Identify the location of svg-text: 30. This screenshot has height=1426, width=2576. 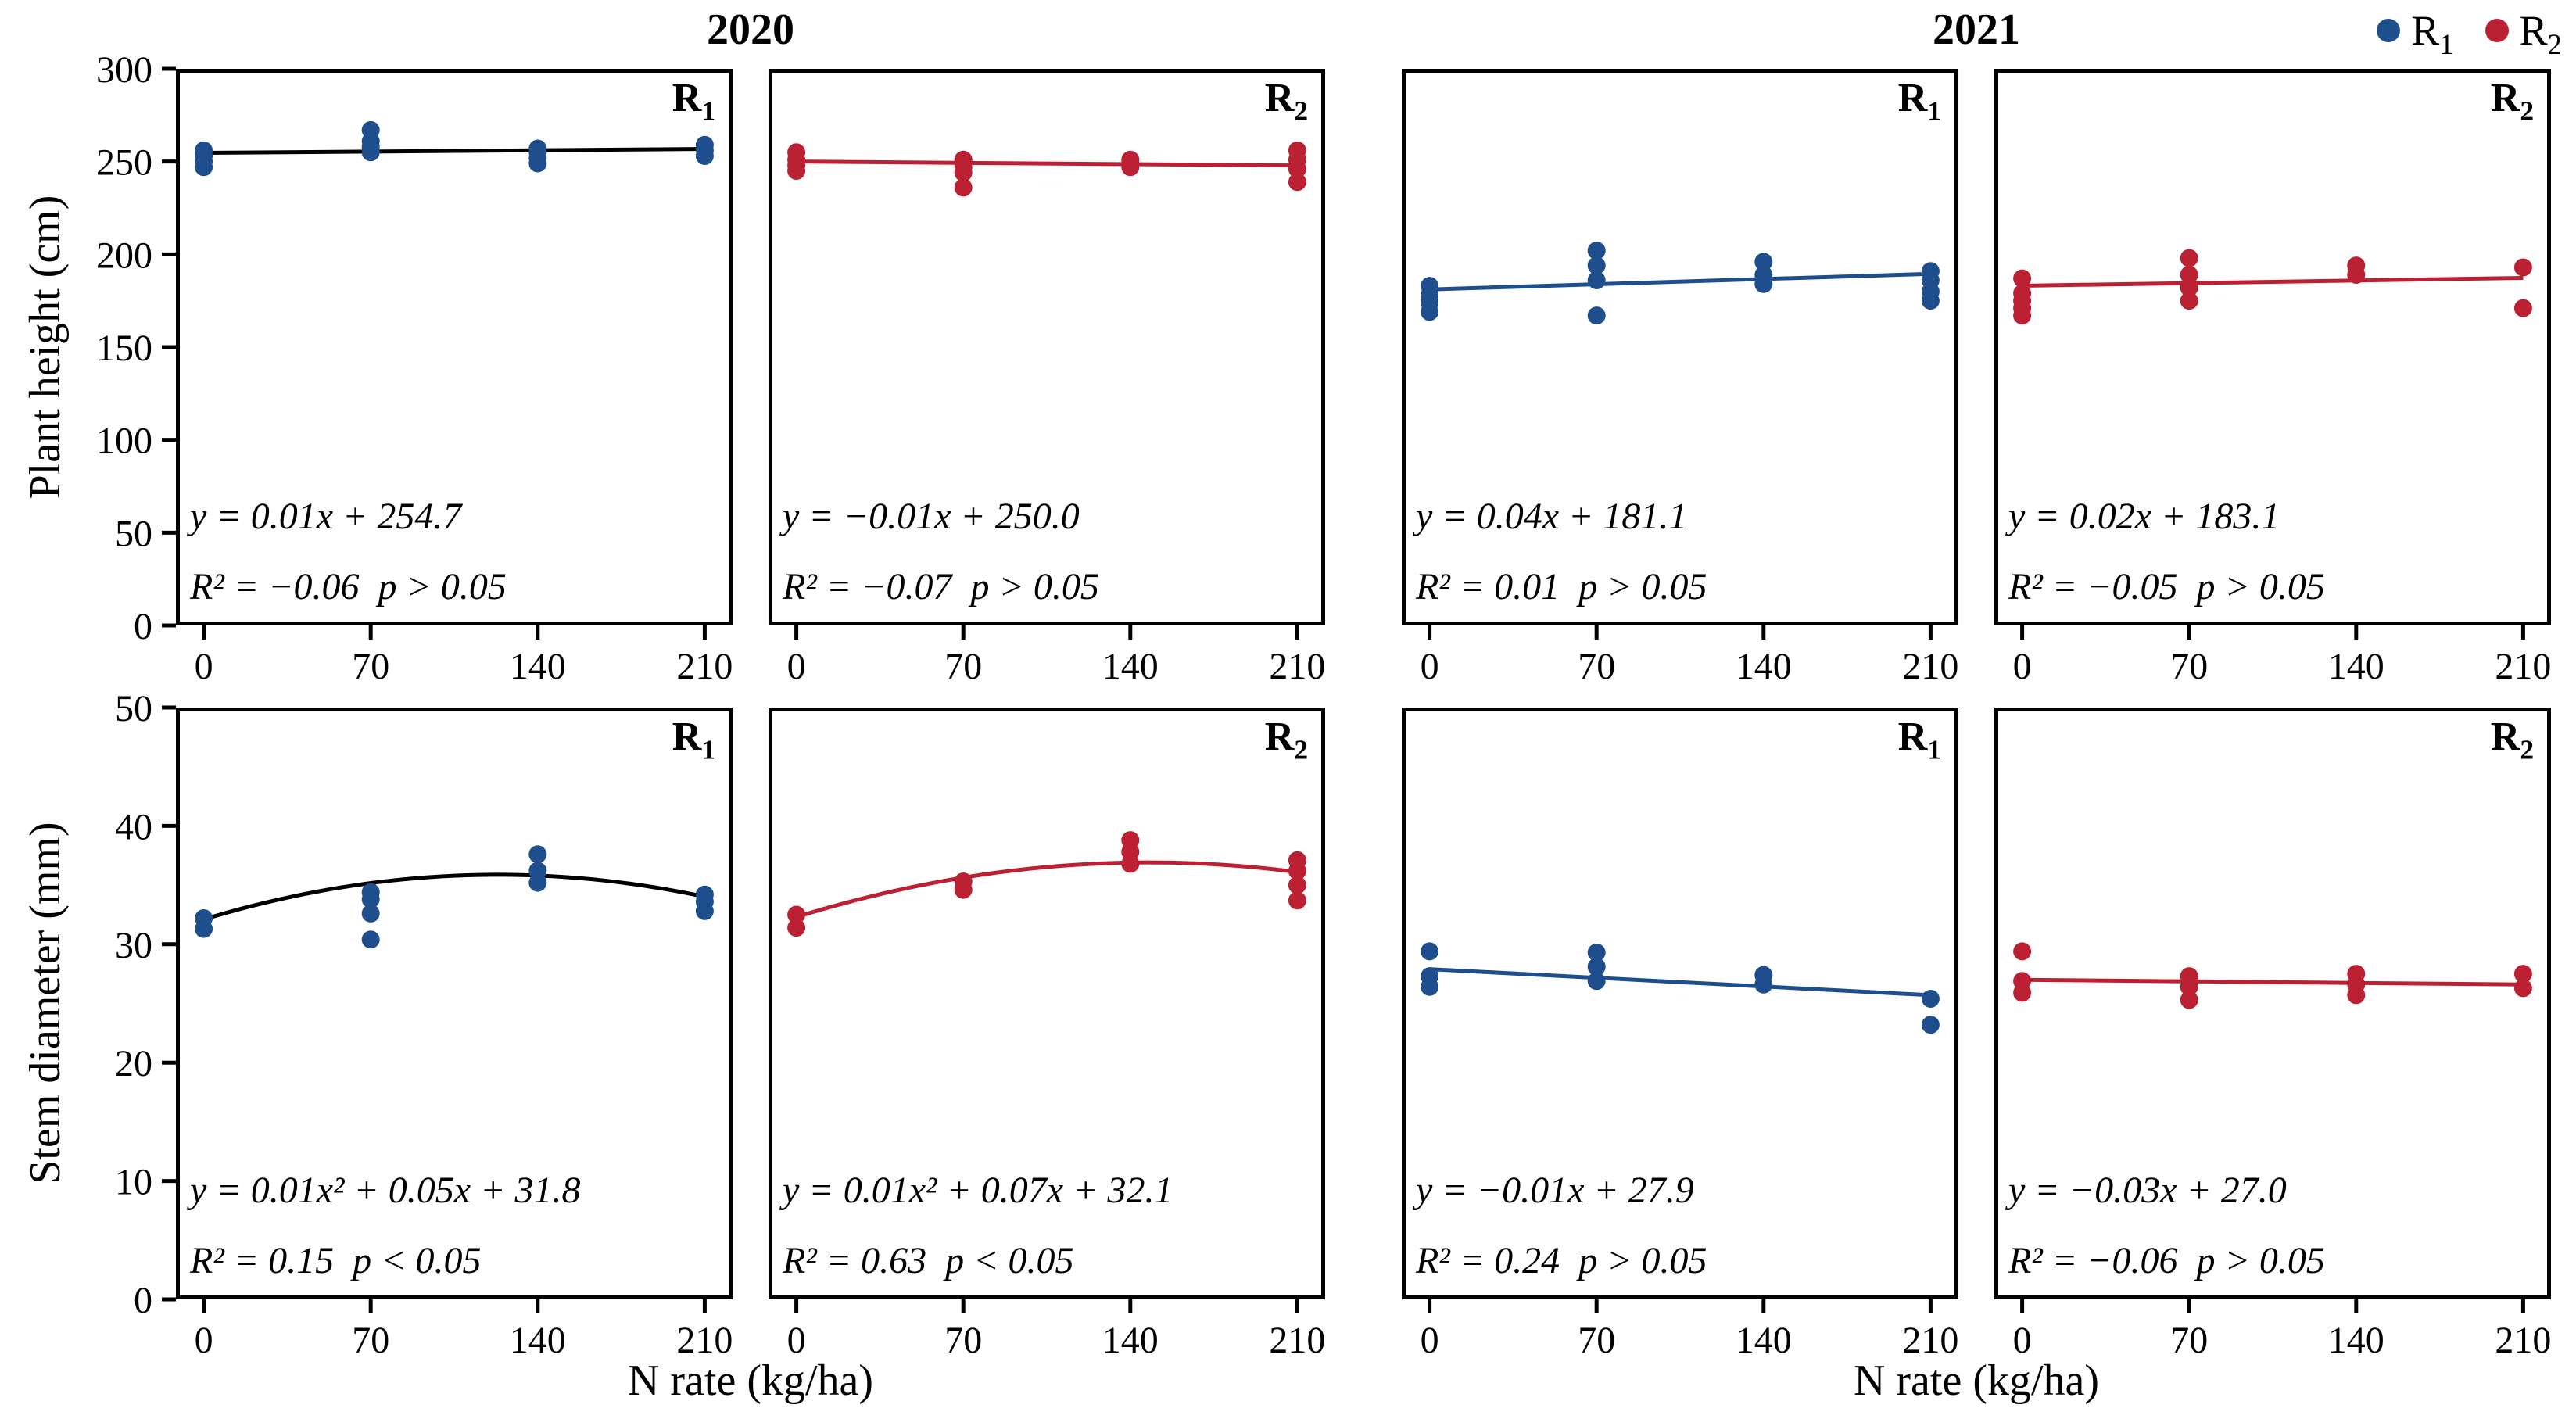
(133, 945).